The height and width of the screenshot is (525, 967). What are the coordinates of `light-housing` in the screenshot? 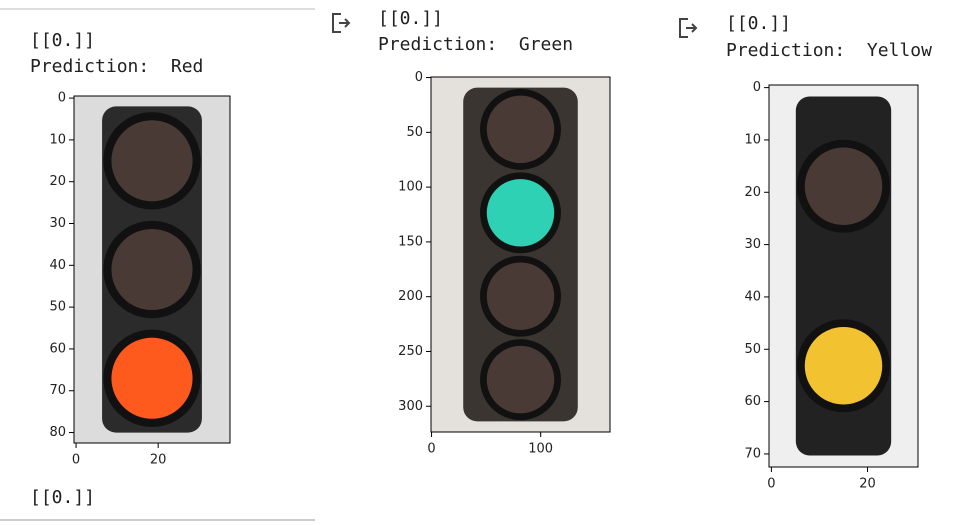 It's located at (520, 254).